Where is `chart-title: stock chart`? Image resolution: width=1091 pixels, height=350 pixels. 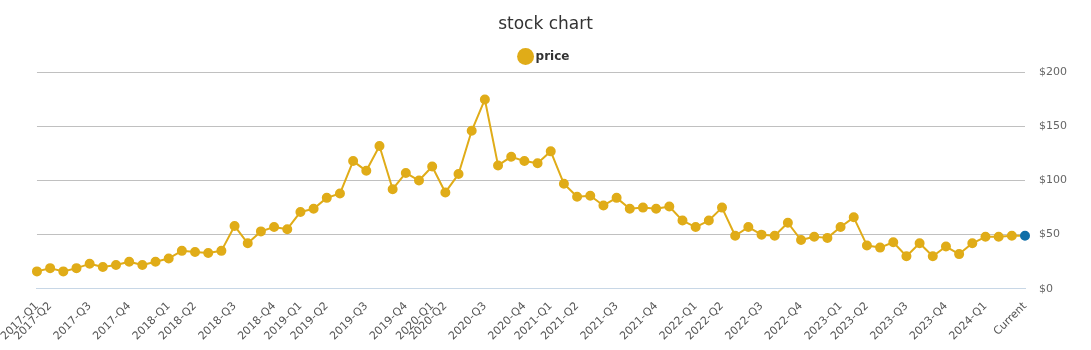
chart-title: stock chart is located at coordinates (546, 22).